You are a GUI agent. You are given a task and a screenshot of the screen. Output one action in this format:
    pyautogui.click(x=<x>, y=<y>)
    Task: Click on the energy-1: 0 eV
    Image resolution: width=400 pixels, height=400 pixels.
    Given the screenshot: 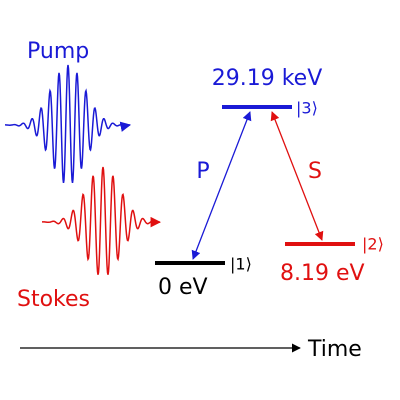 What is the action you would take?
    pyautogui.click(x=183, y=287)
    